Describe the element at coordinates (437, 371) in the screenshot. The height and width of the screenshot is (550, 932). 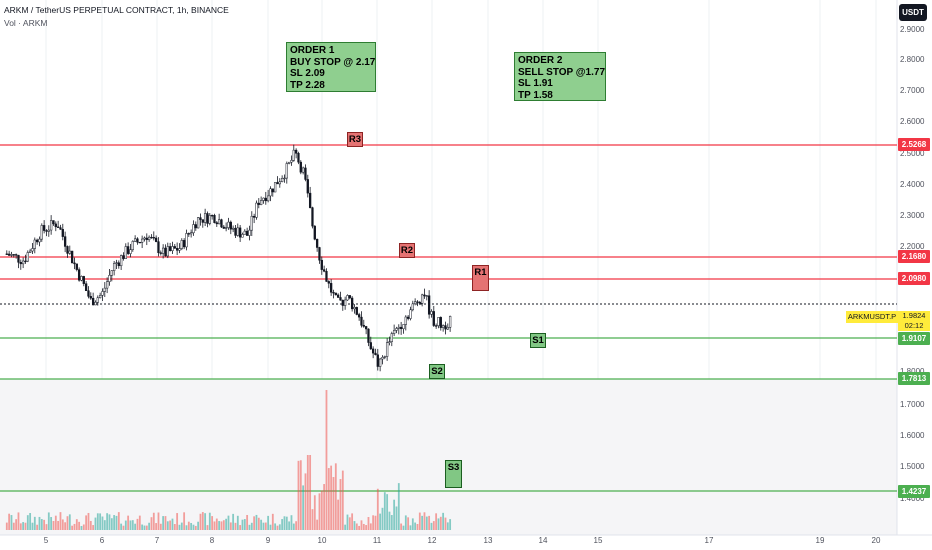
I see `s2-tag: S2` at that location.